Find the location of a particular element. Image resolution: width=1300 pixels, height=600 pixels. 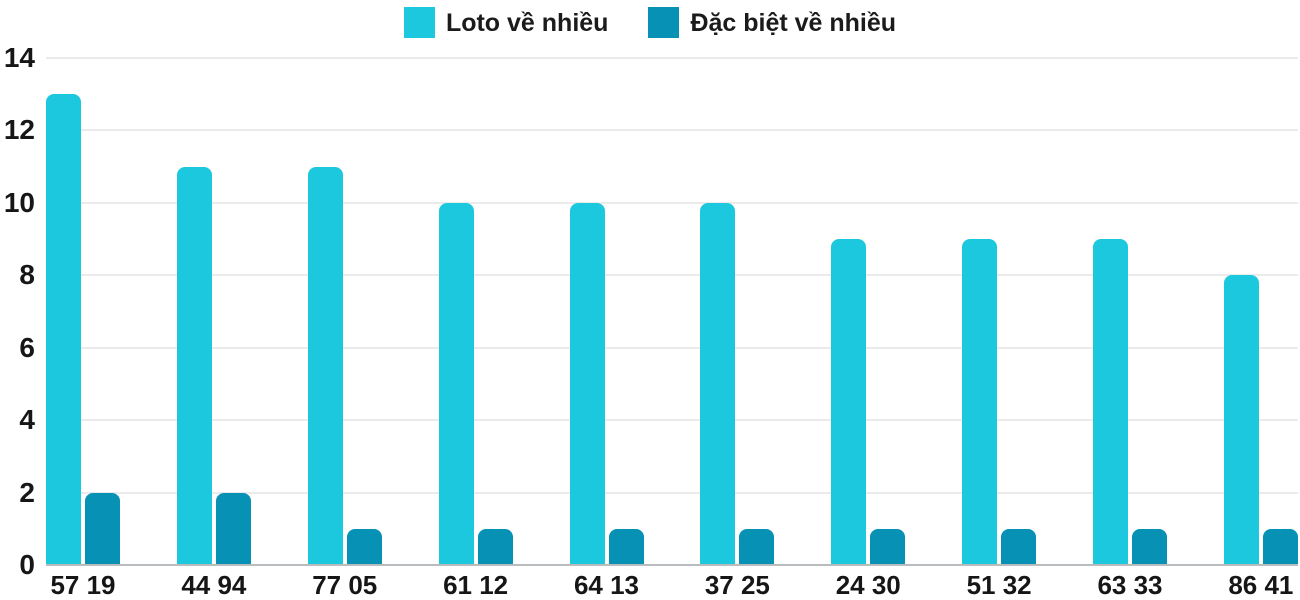

x-axis-label: 61 12 is located at coordinates (476, 585).